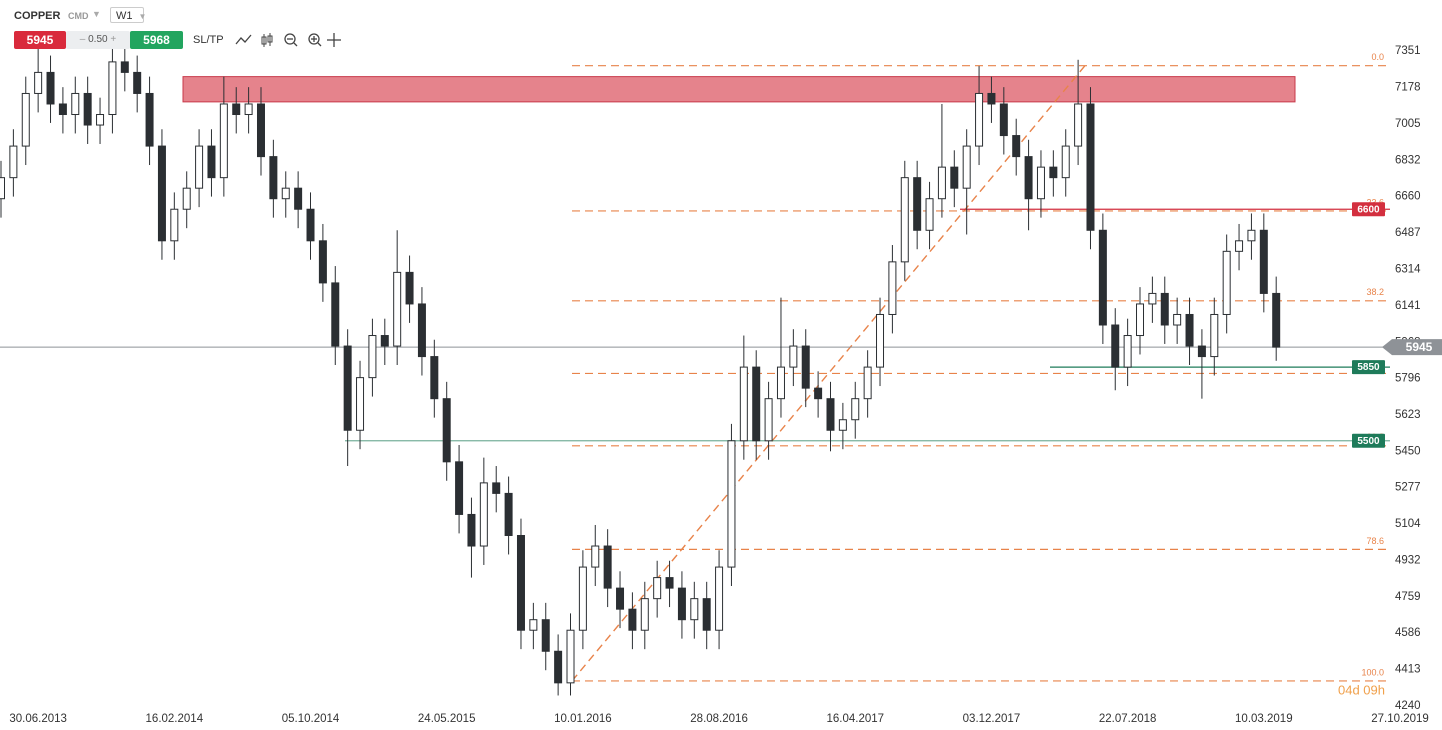  I want to click on x-tick-label: 28.08.2016, so click(719, 719).